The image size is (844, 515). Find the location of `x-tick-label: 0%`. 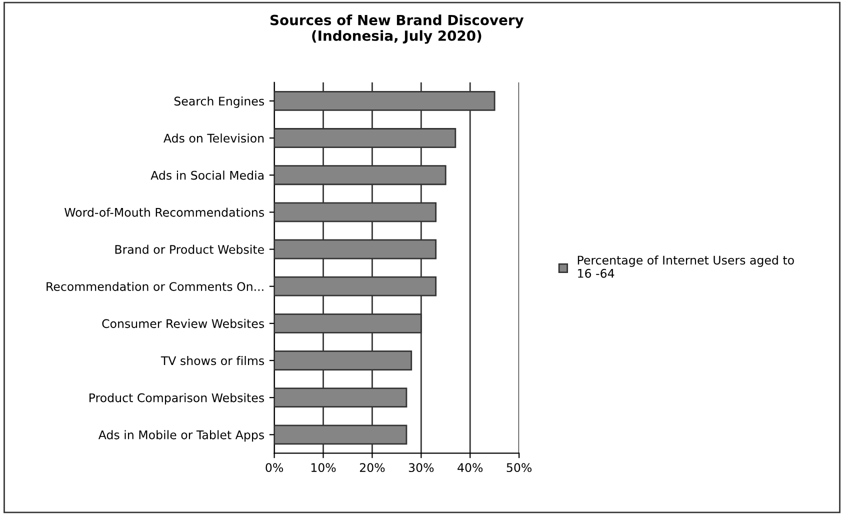

x-tick-label: 0% is located at coordinates (275, 467).